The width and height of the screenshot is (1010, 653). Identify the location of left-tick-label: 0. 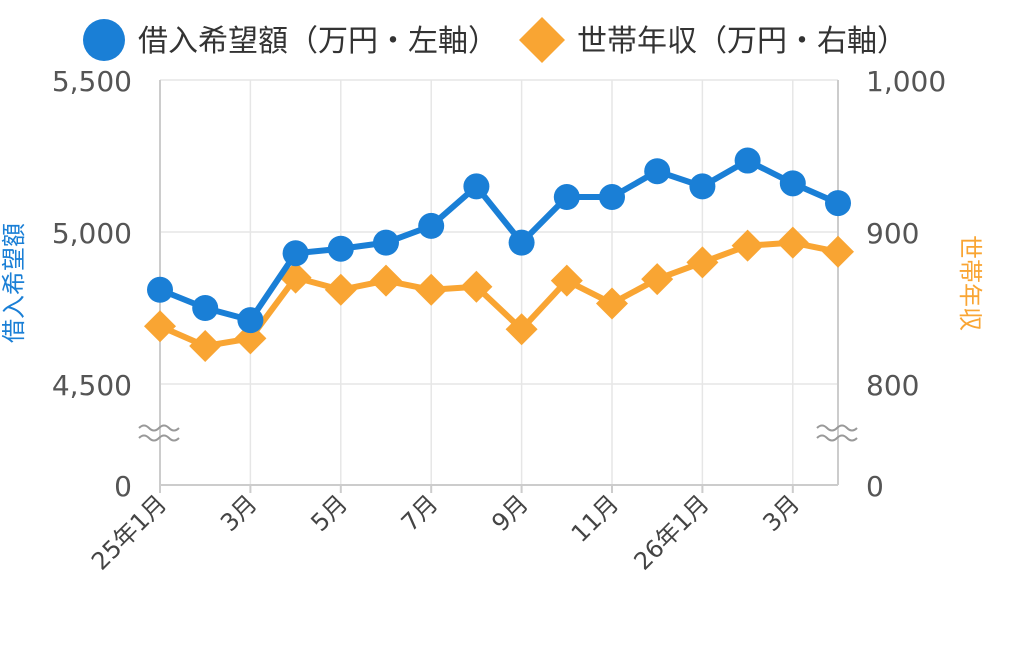
(123, 486).